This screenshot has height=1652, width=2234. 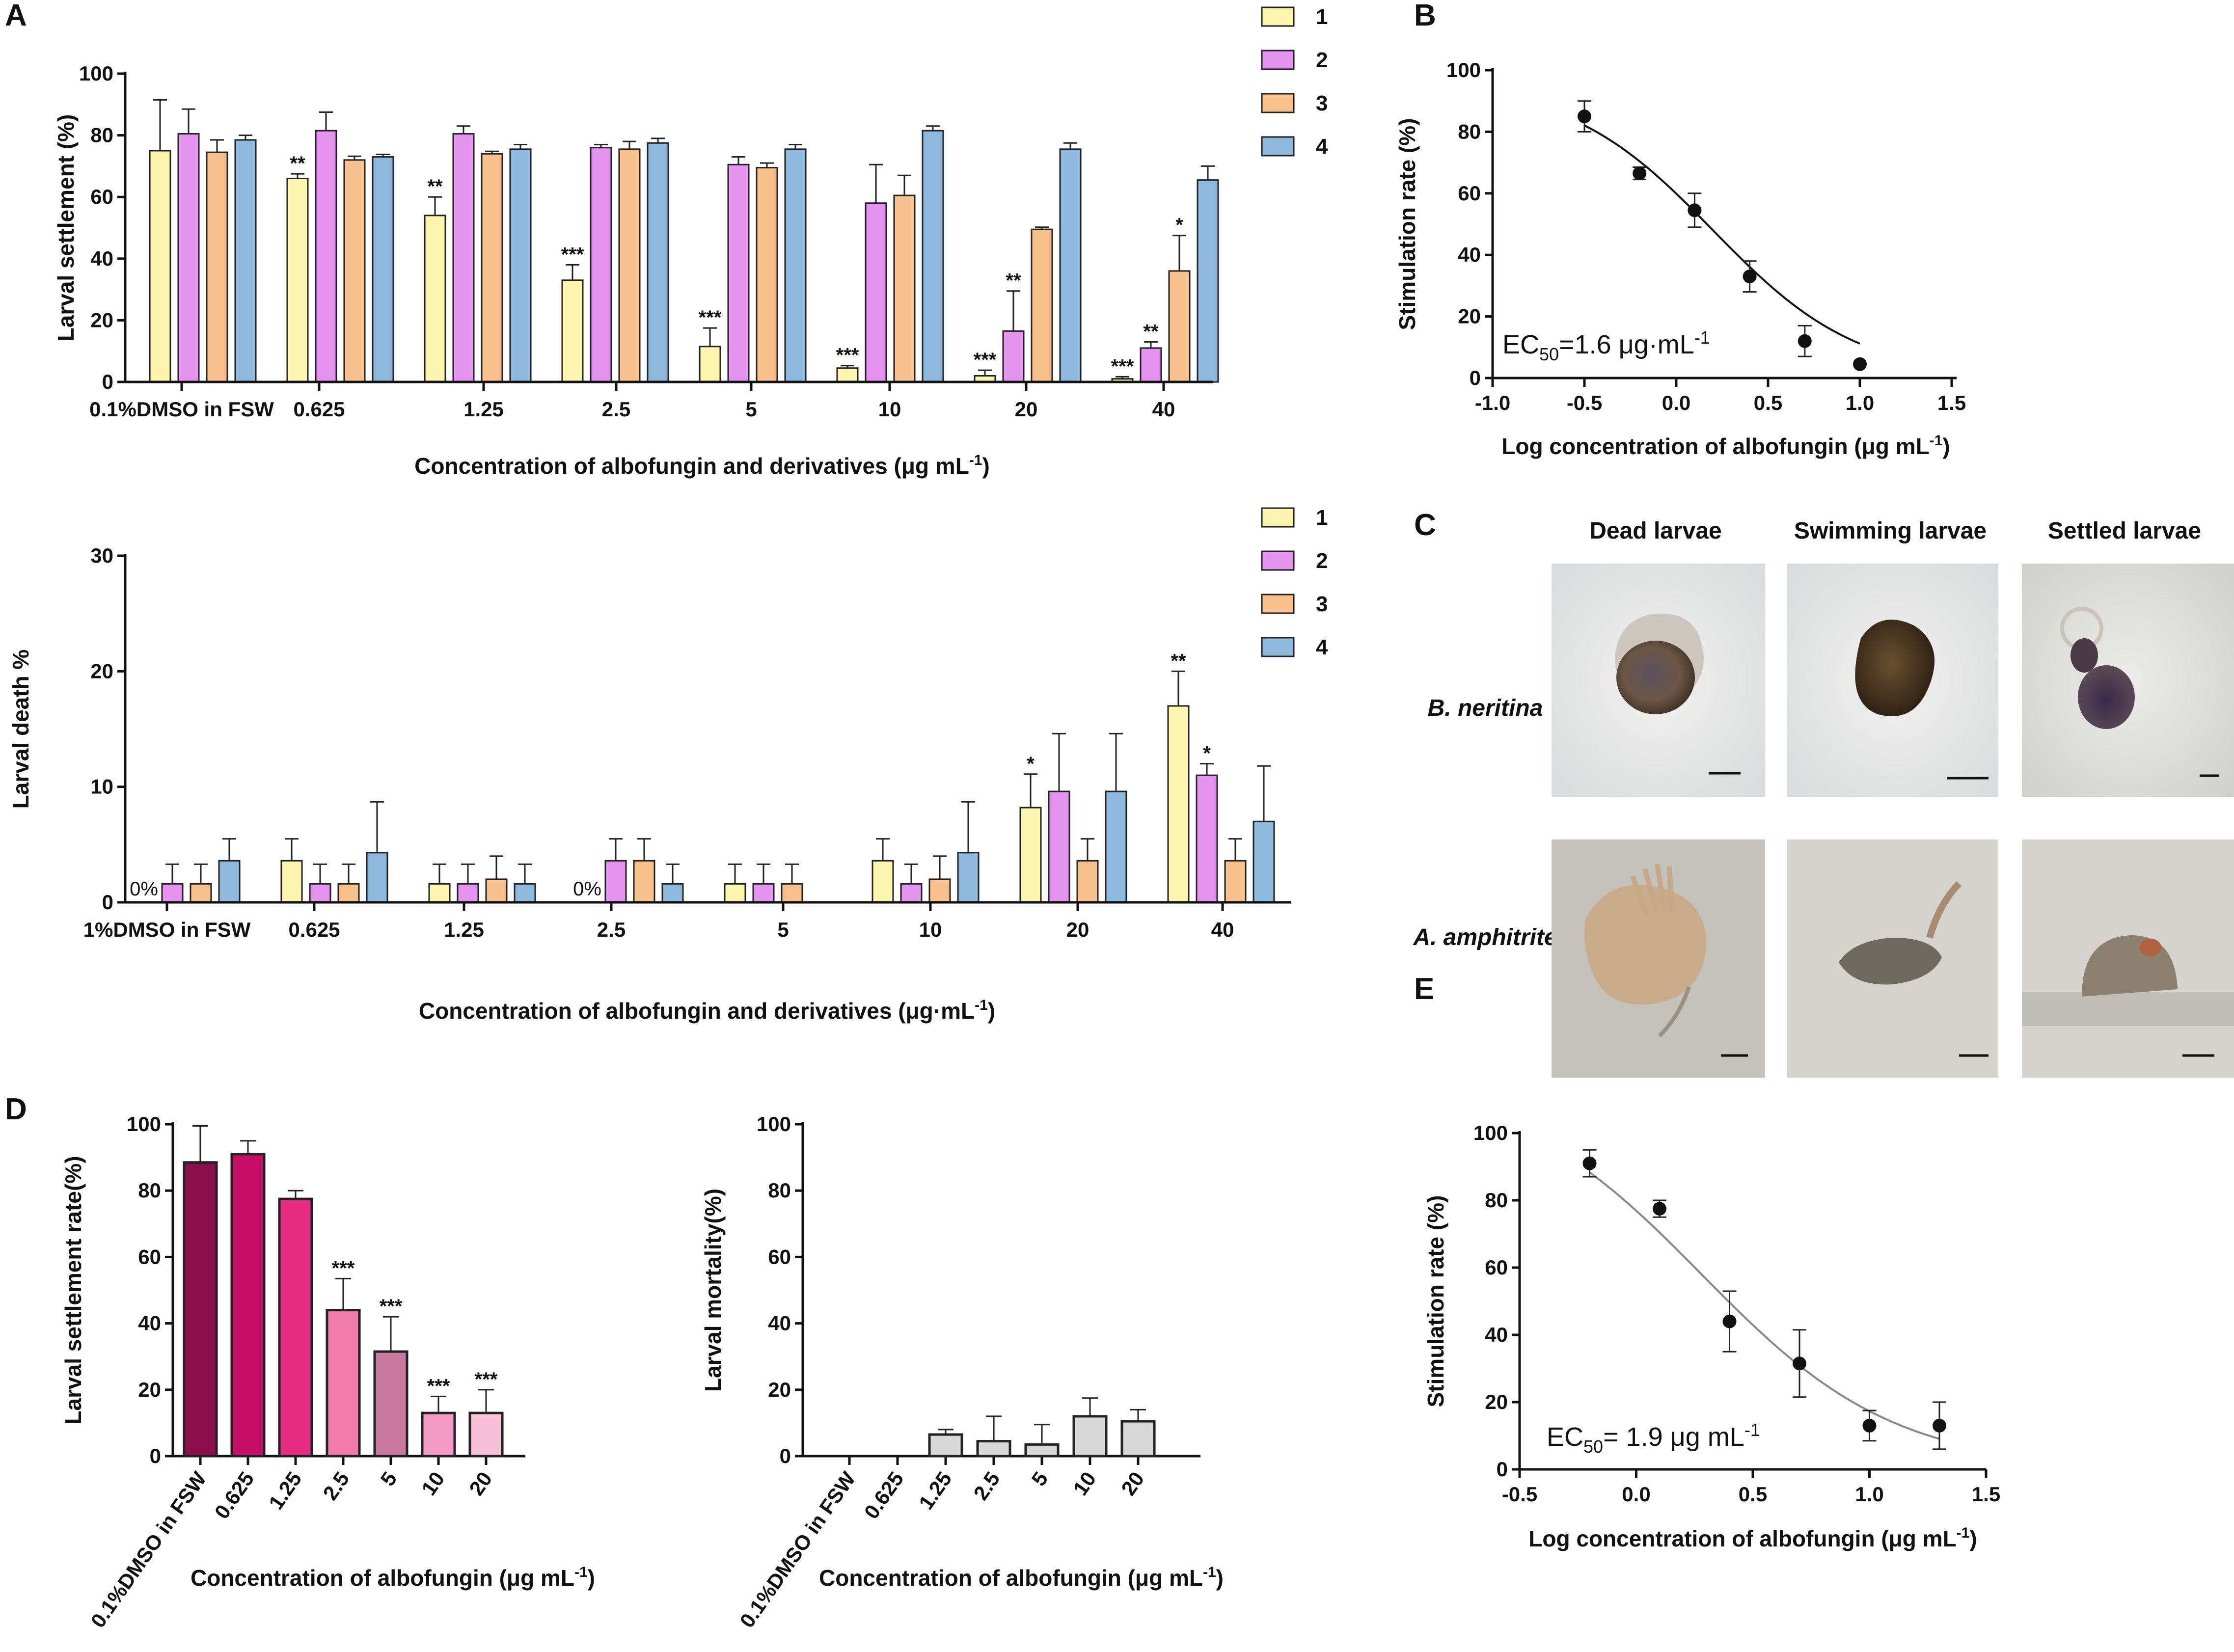 I want to click on ec50-annotation: EC50= 1.9 μg mL-1, so click(x=1653, y=1438).